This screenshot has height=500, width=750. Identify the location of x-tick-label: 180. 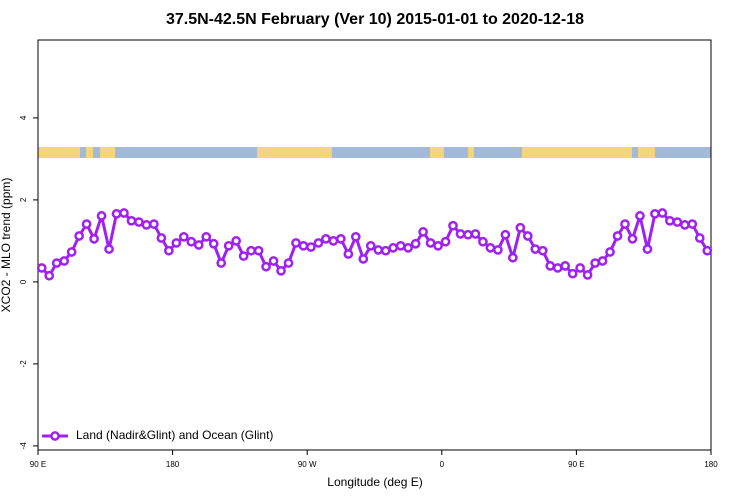
(173, 464).